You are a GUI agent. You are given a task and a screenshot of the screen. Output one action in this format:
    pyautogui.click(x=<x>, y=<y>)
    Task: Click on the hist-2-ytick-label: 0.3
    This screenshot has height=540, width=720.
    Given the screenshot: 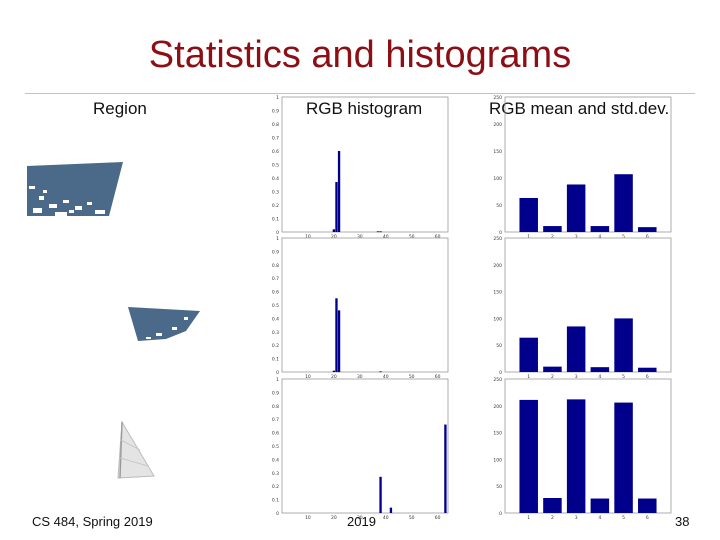 What is the action you would take?
    pyautogui.click(x=275, y=333)
    